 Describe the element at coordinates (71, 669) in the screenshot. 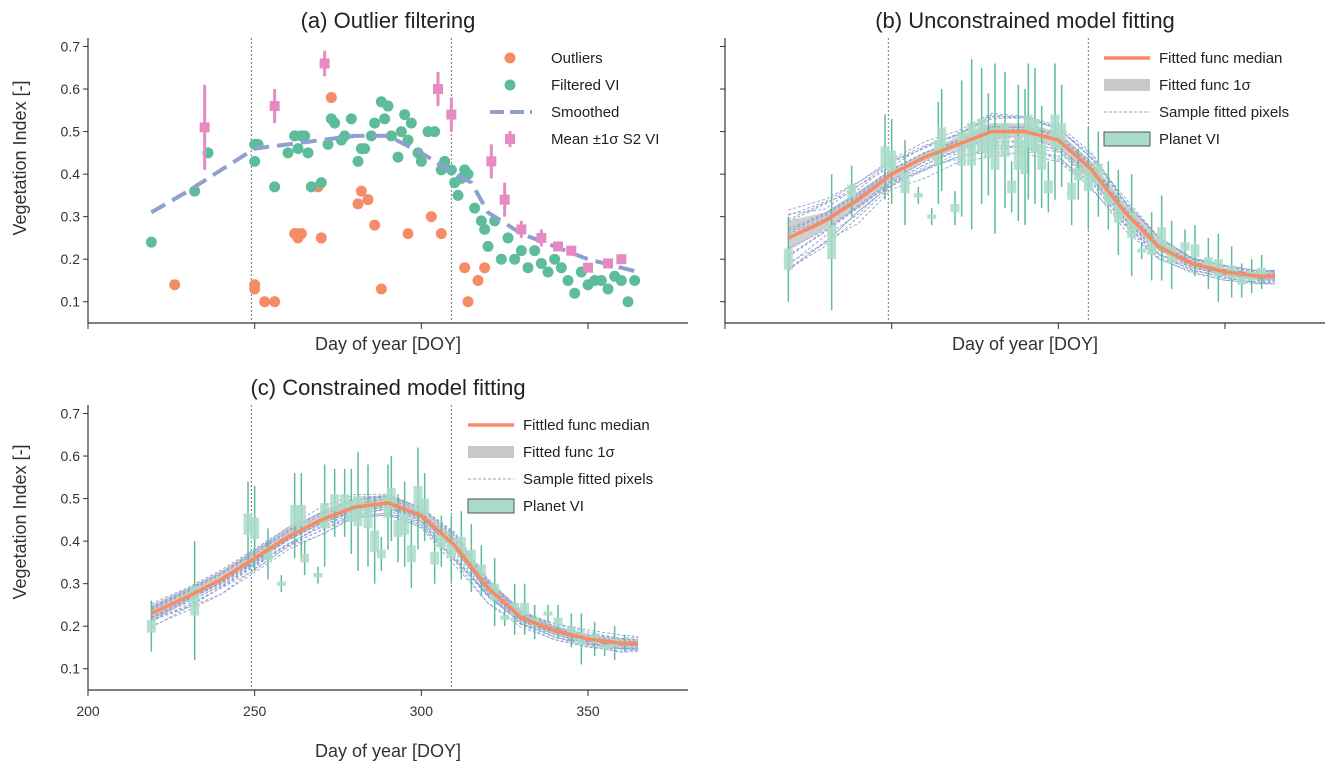

I see `y-tick-label: 0.1` at that location.